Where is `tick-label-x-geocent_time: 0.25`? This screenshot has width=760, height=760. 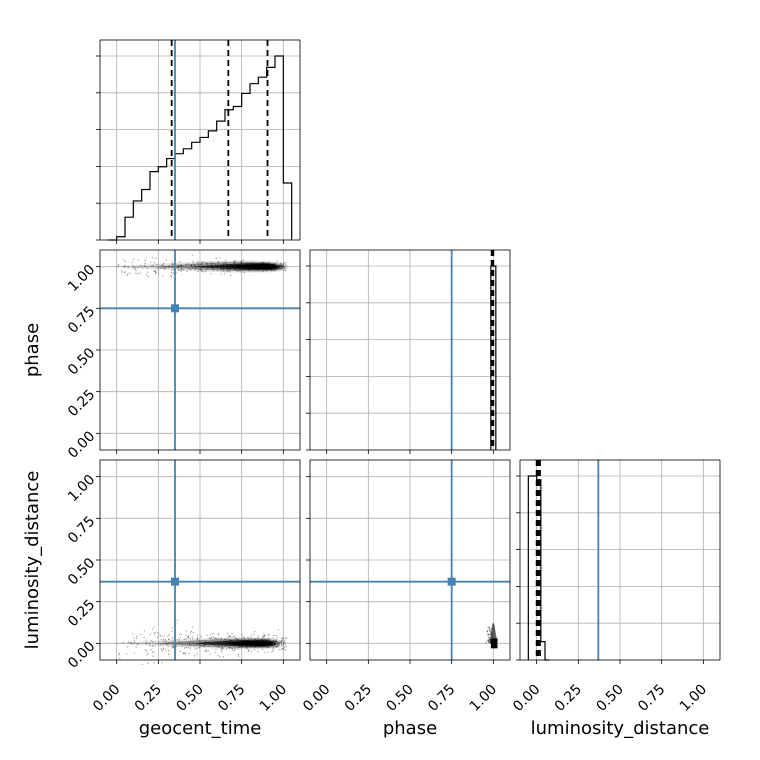 tick-label-x-geocent_time: 0.25 is located at coordinates (148, 698).